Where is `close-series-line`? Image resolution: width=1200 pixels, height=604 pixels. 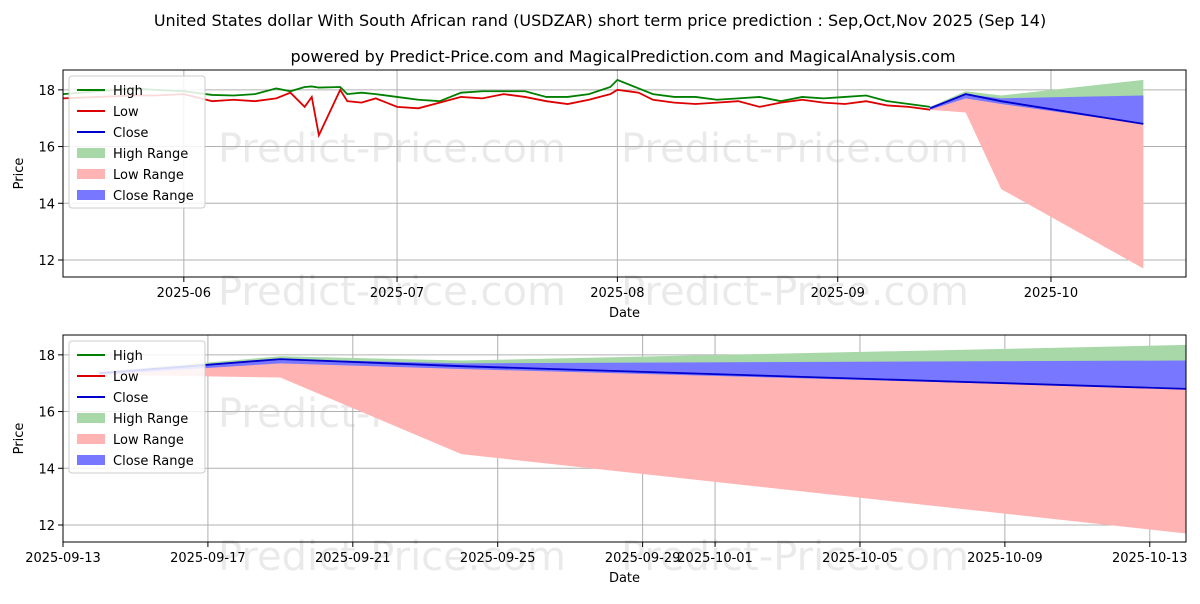 close-series-line is located at coordinates (1036, 109).